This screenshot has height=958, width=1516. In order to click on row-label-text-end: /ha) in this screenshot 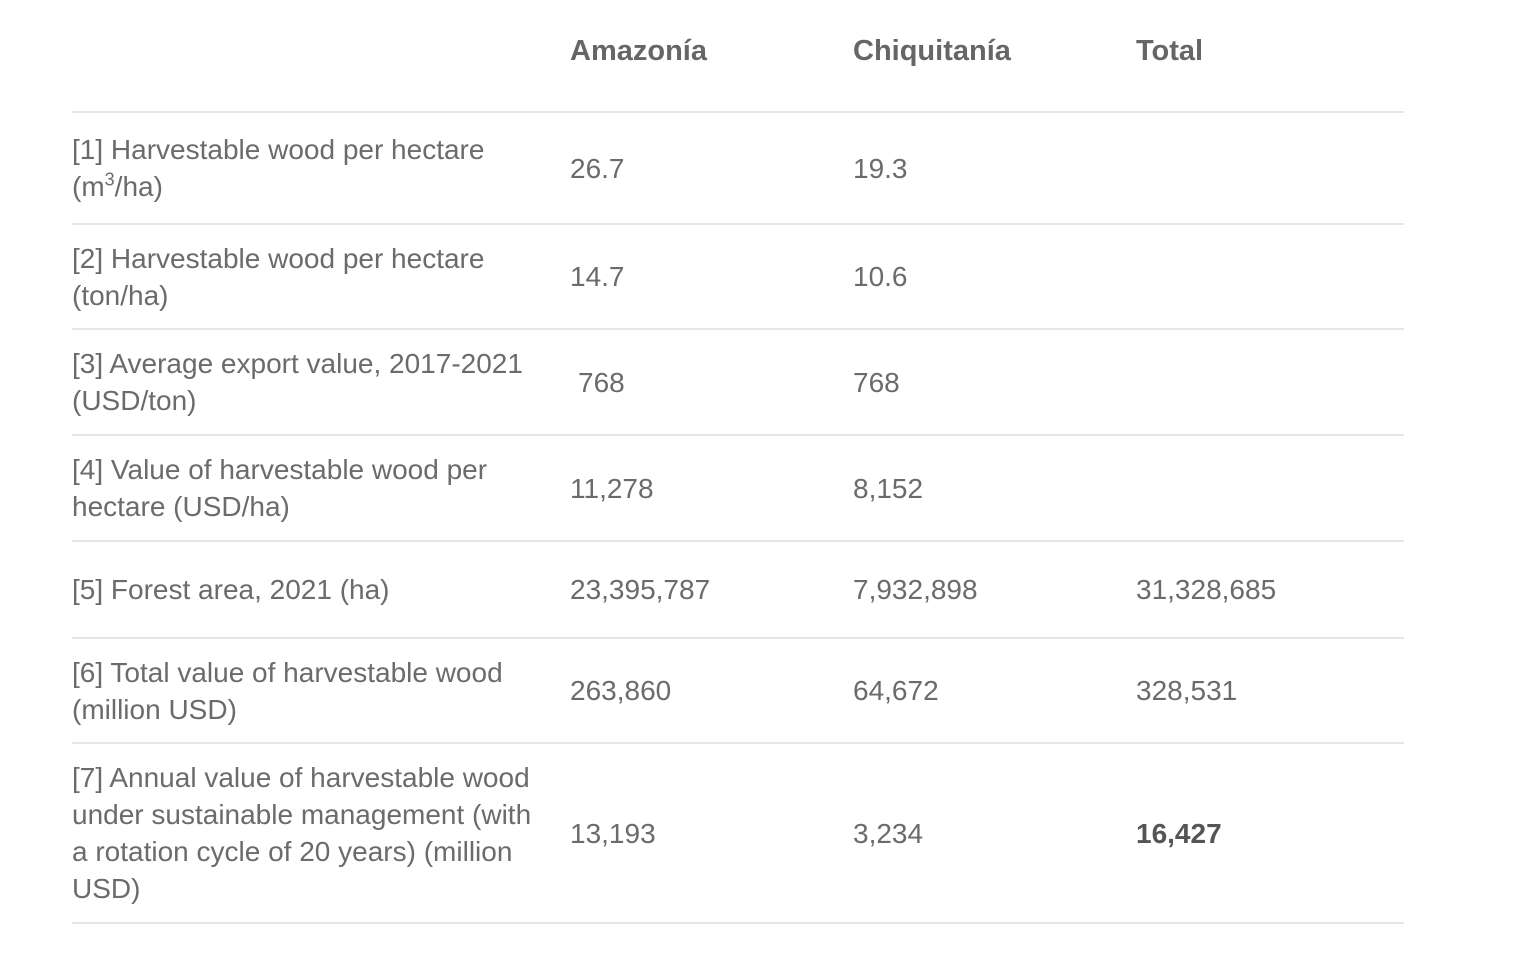, I will do `click(138, 186)`.